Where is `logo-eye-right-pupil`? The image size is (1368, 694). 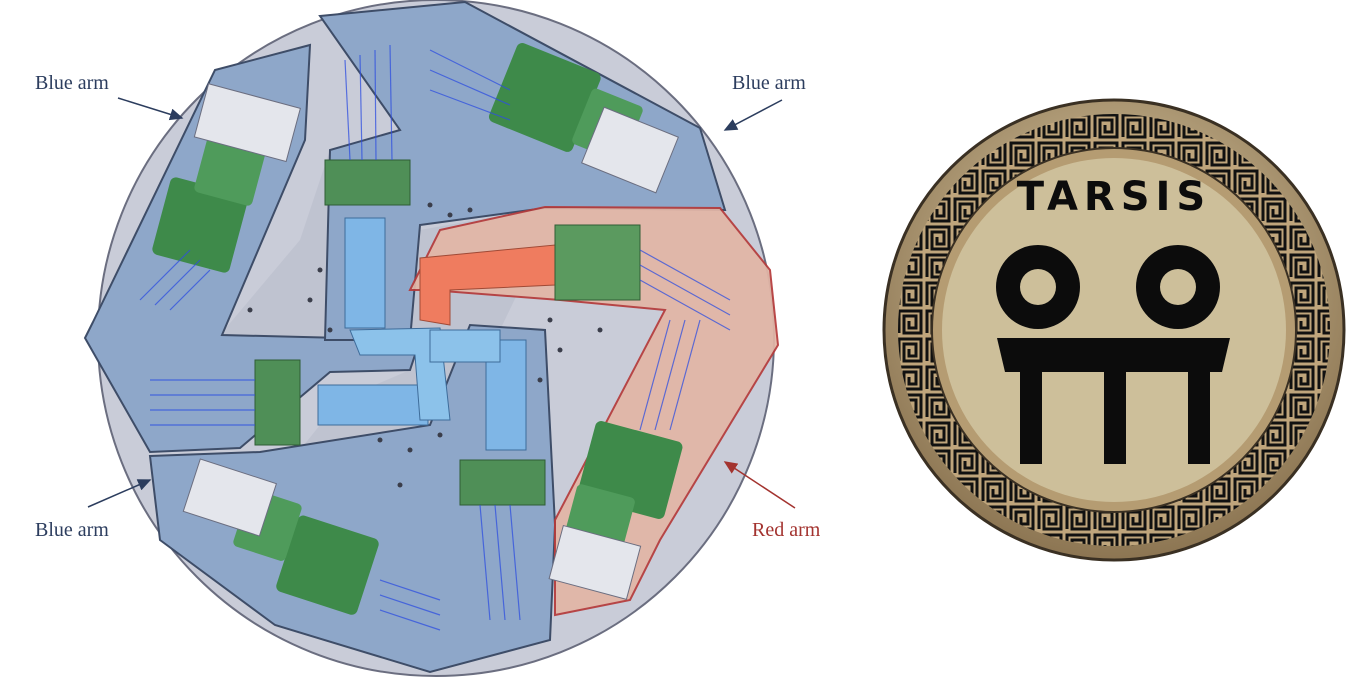 logo-eye-right-pupil is located at coordinates (1178, 287).